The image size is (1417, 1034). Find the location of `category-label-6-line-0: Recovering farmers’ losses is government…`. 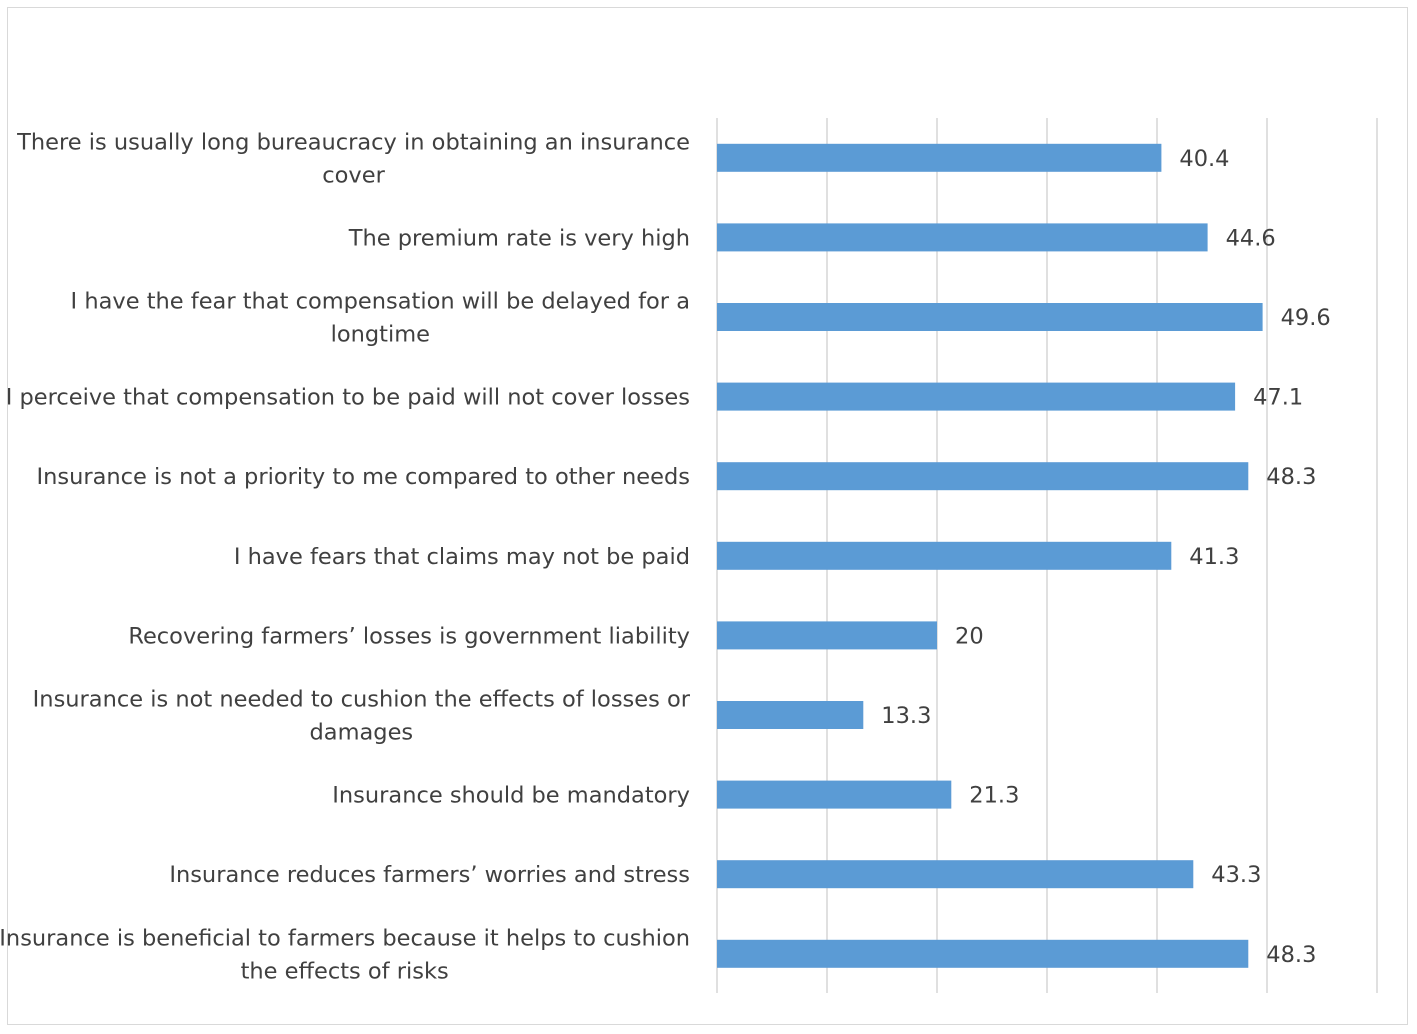

category-label-6-line-0: Recovering farmers’ losses is government… is located at coordinates (409, 636).